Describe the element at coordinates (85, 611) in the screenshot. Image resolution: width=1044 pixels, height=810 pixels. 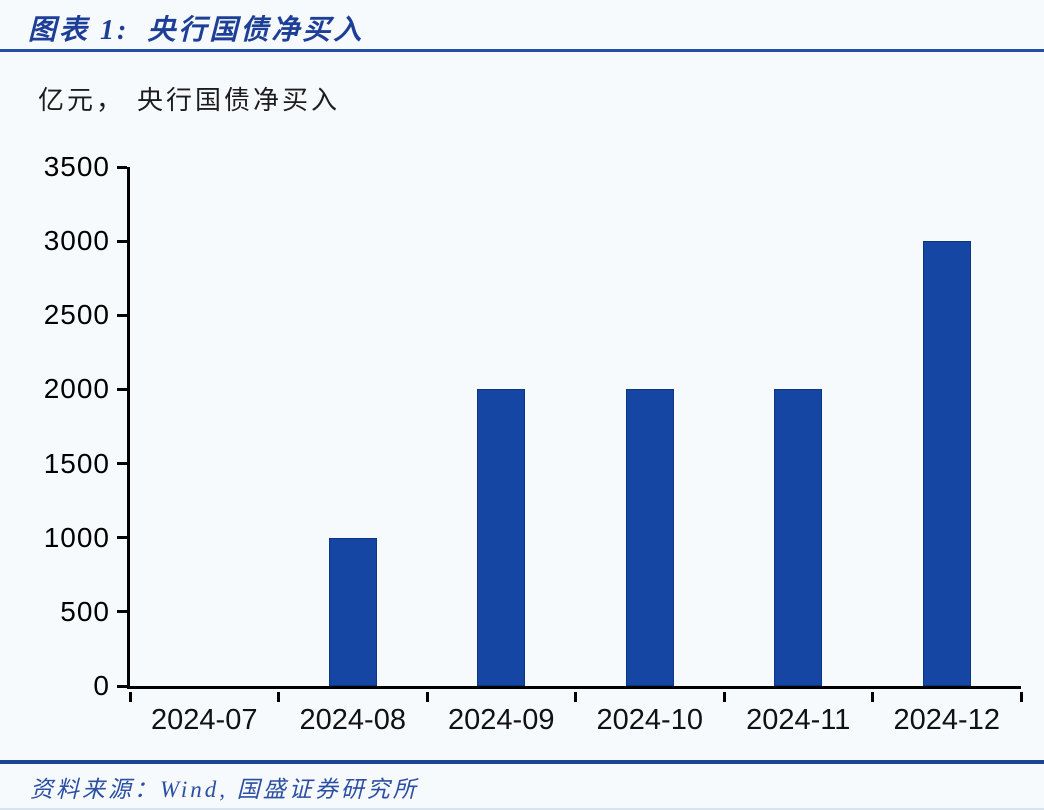
I see `y-axis-label: 500` at that location.